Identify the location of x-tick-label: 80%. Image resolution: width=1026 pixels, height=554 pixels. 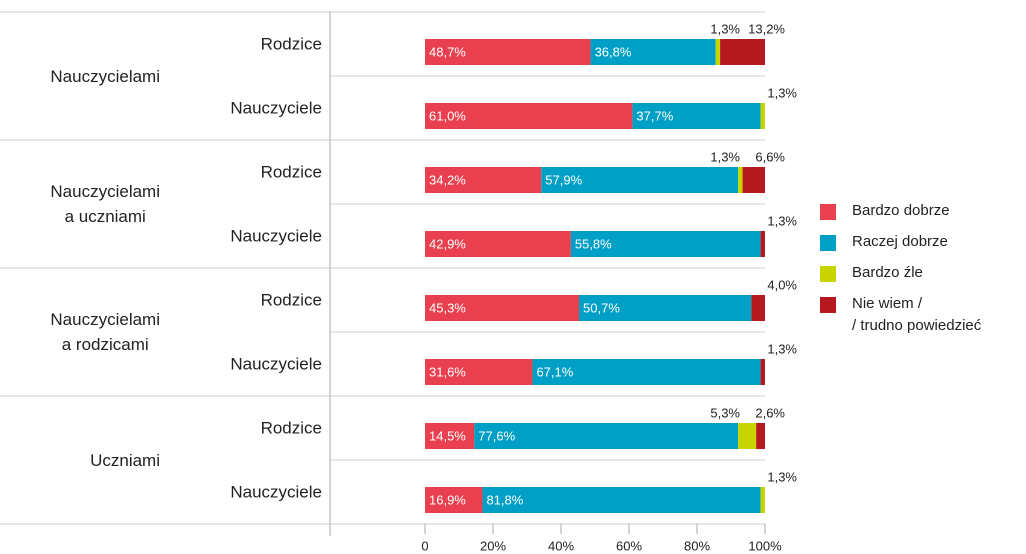
(697, 545).